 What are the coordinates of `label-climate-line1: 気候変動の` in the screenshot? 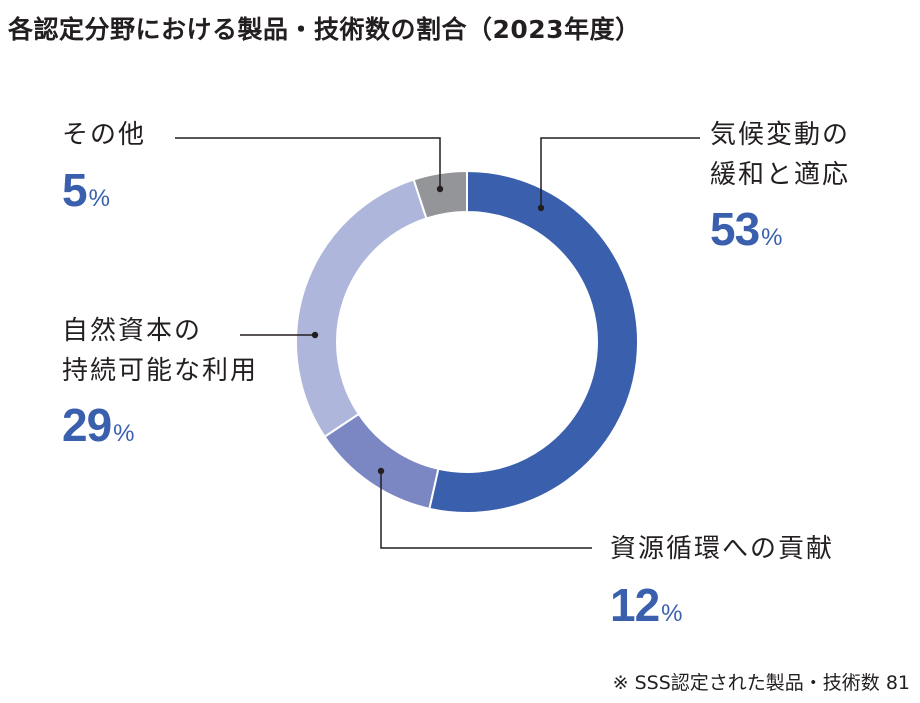 It's located at (780, 135).